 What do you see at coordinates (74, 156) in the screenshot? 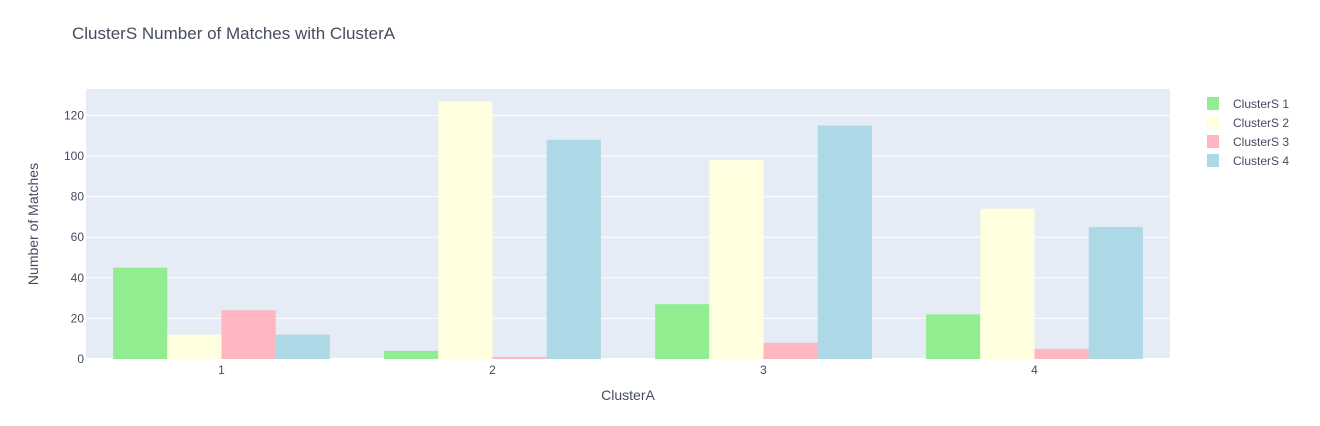
I see `y-tick-label: 100` at bounding box center [74, 156].